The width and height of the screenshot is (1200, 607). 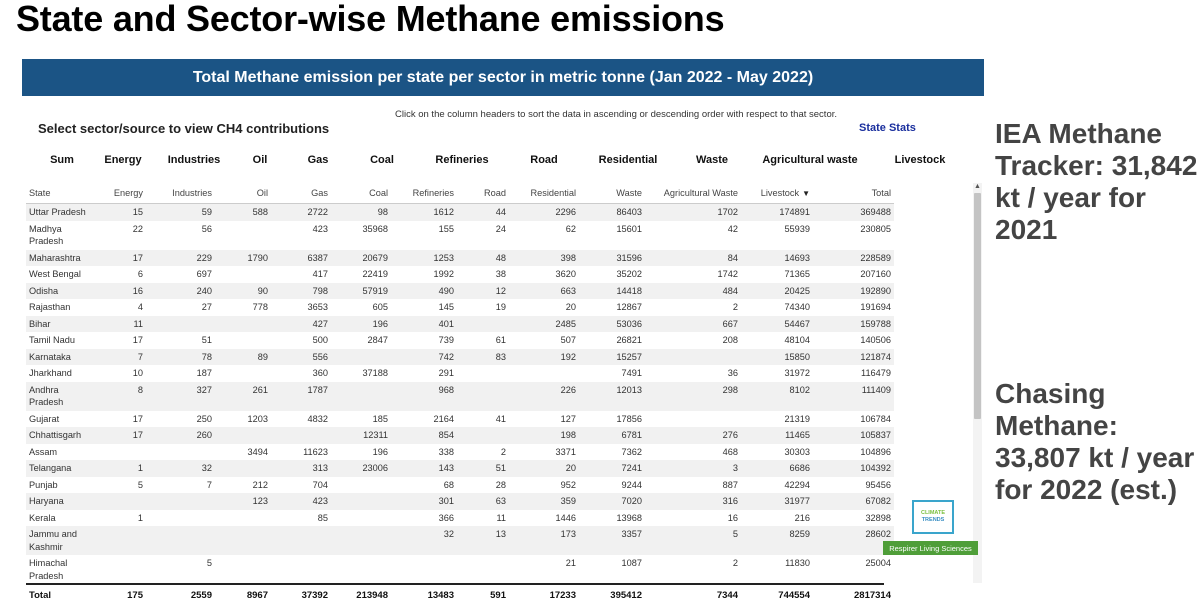 I want to click on total-cell: 744554, so click(x=794, y=595).